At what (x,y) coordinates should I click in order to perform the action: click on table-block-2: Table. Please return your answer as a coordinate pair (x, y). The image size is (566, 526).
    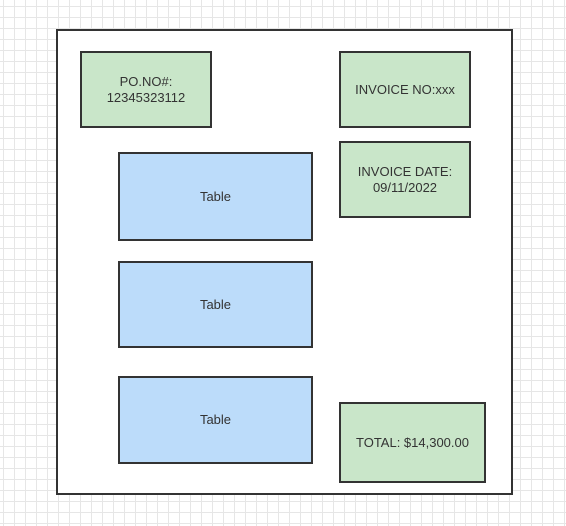
    Looking at the image, I should click on (215, 304).